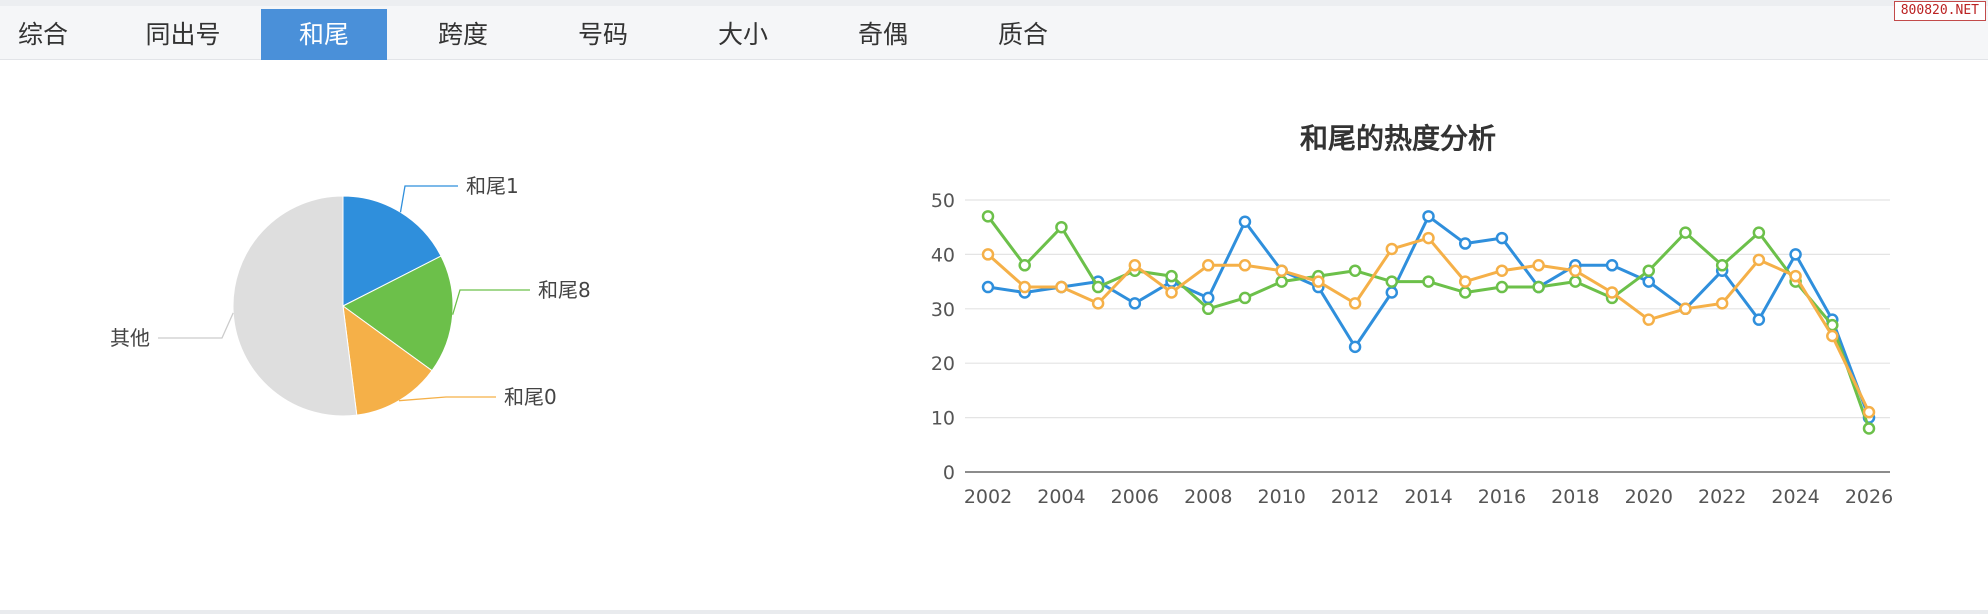  Describe the element at coordinates (1465, 281) in the screenshot. I see `series-2-point-2015` at that location.